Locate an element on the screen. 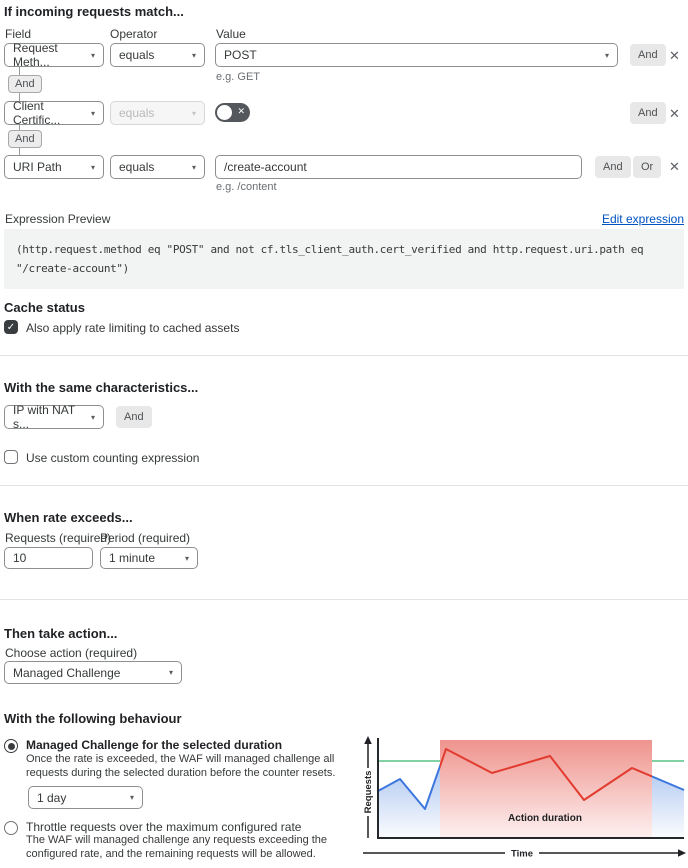 The image size is (688, 868). svg-text: Requests is located at coordinates (368, 792).